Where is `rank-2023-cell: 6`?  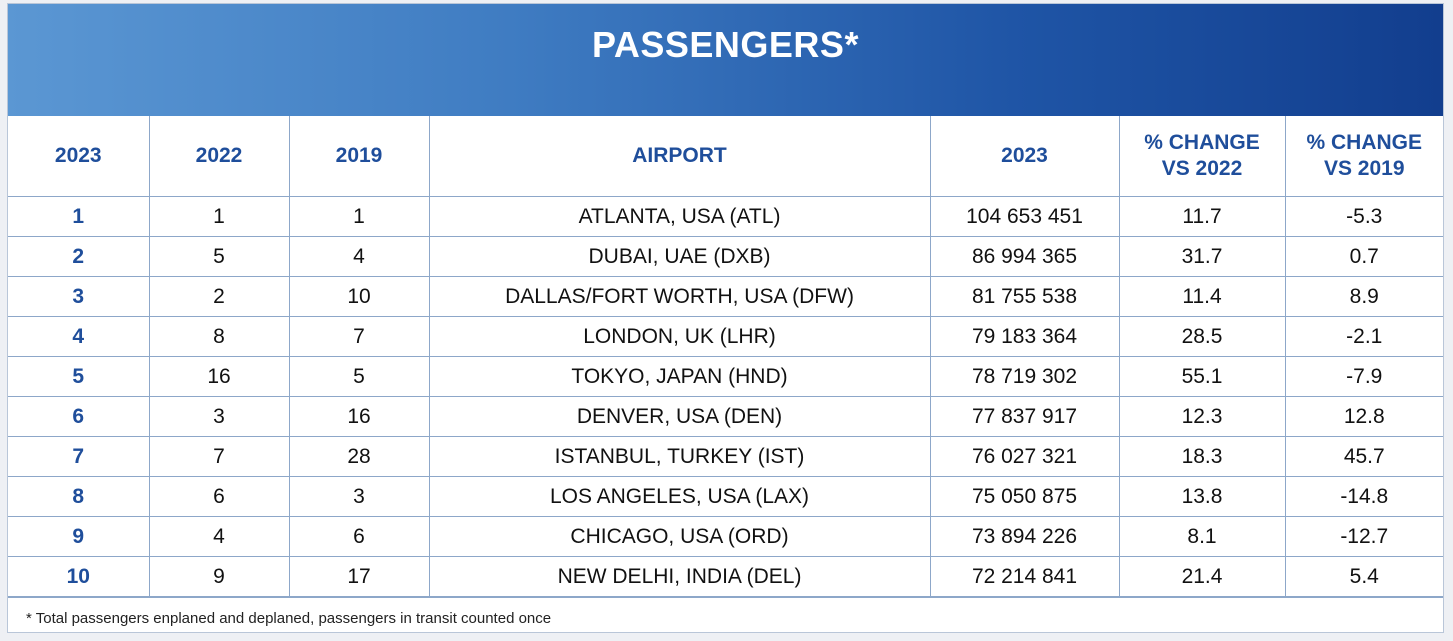
rank-2023-cell: 6 is located at coordinates (79, 416).